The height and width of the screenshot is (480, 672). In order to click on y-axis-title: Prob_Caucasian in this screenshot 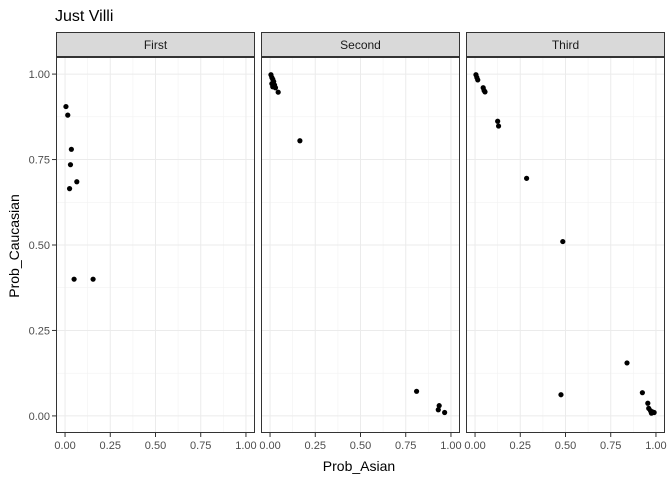, I will do `click(14, 246)`.